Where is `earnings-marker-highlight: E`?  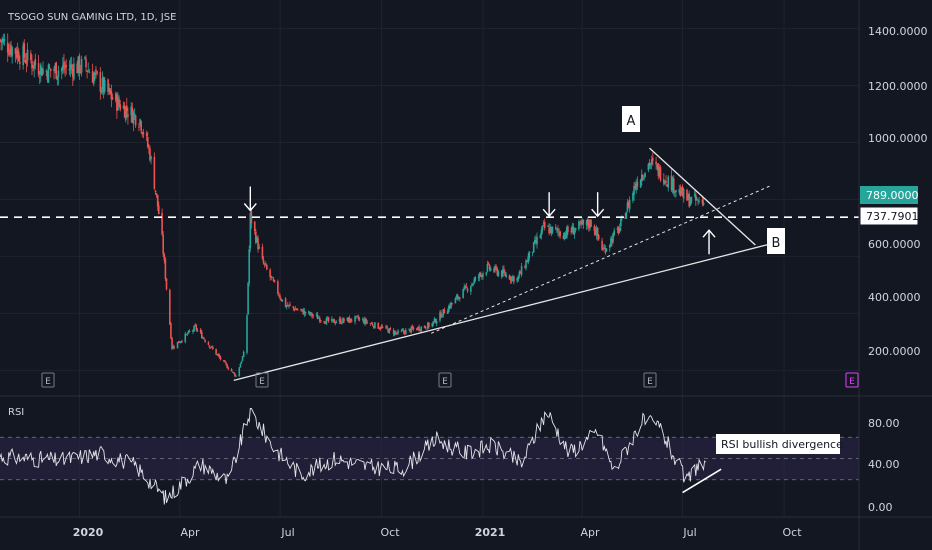
earnings-marker-highlight: E is located at coordinates (852, 380).